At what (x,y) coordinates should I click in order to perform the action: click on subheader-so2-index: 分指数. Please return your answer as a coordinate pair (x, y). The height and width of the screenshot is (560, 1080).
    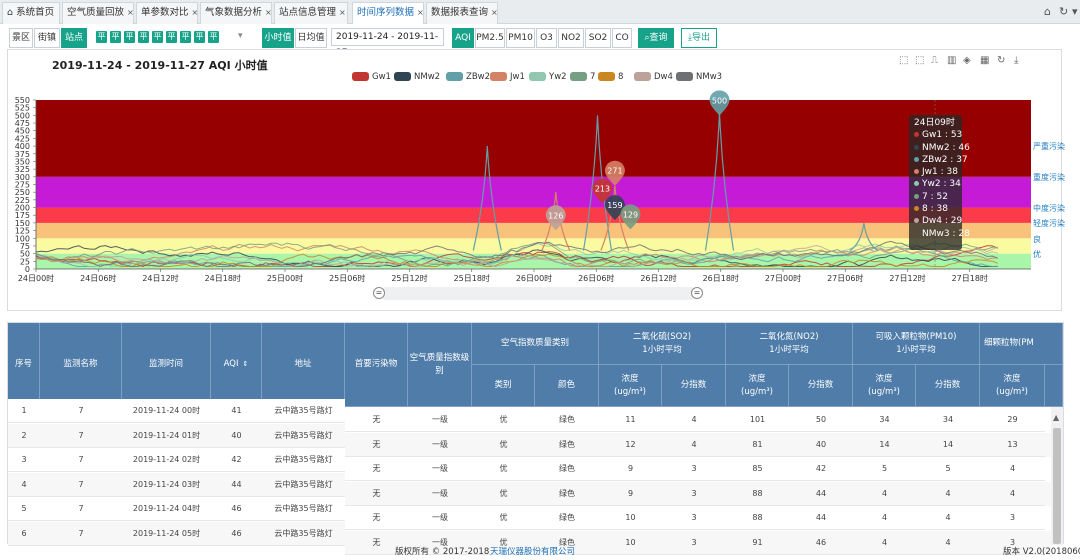
    Looking at the image, I should click on (694, 386).